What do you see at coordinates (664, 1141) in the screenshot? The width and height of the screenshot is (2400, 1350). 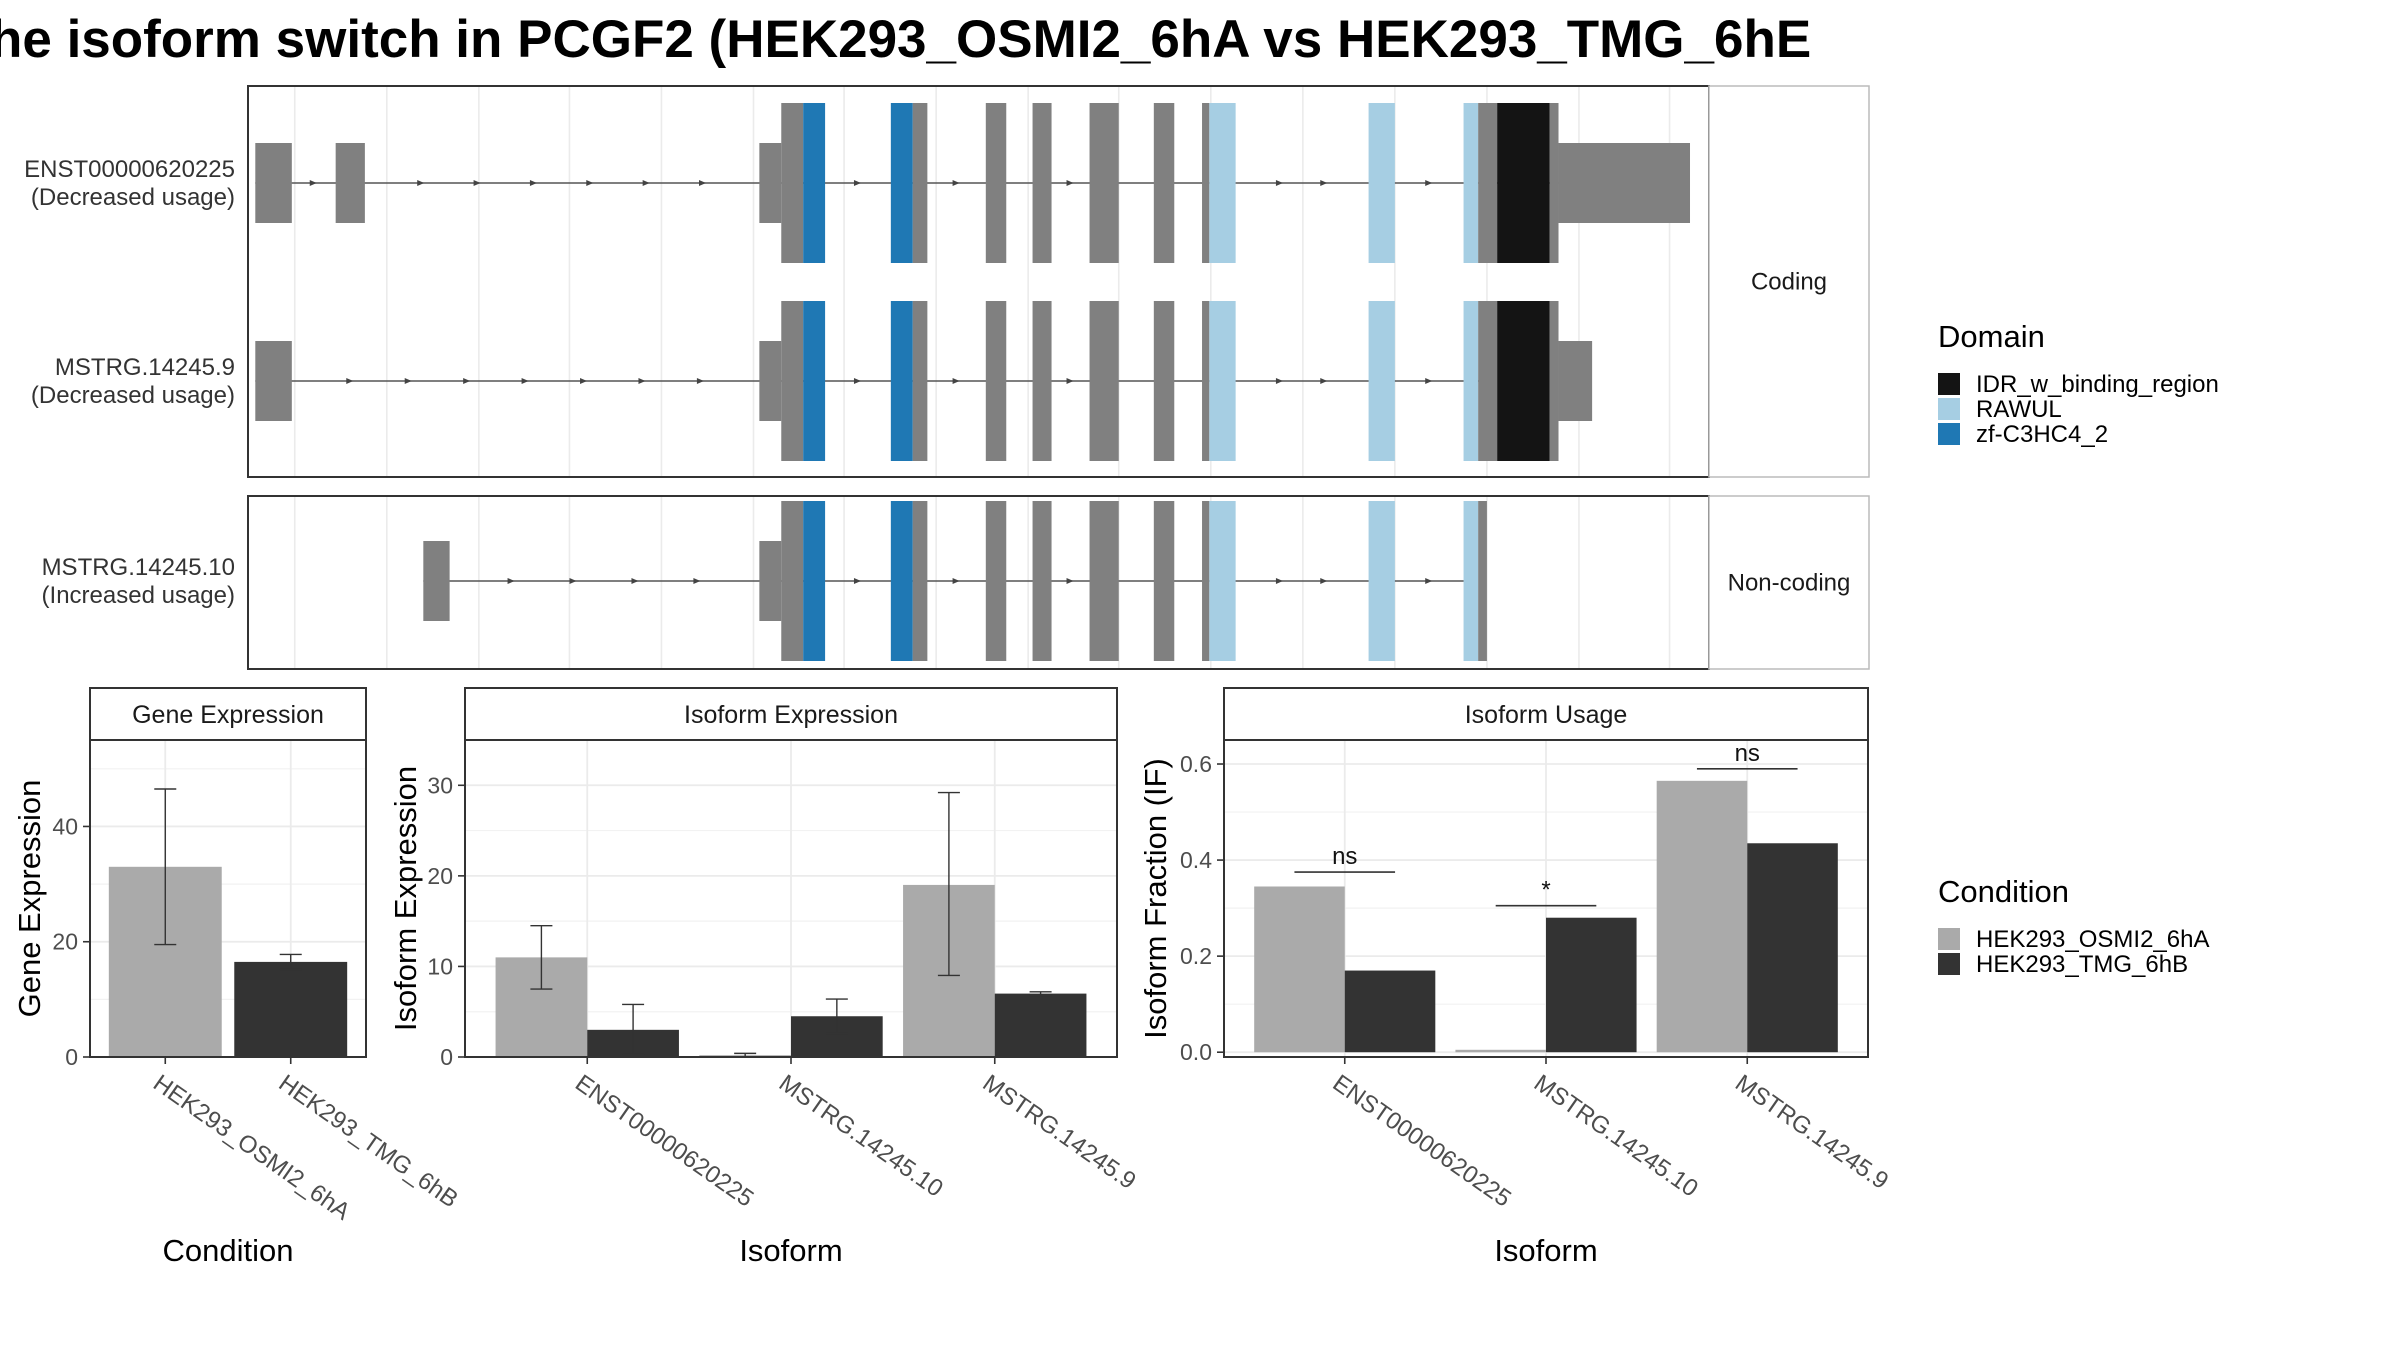 I see `x-tick-label: ENST00000620225` at bounding box center [664, 1141].